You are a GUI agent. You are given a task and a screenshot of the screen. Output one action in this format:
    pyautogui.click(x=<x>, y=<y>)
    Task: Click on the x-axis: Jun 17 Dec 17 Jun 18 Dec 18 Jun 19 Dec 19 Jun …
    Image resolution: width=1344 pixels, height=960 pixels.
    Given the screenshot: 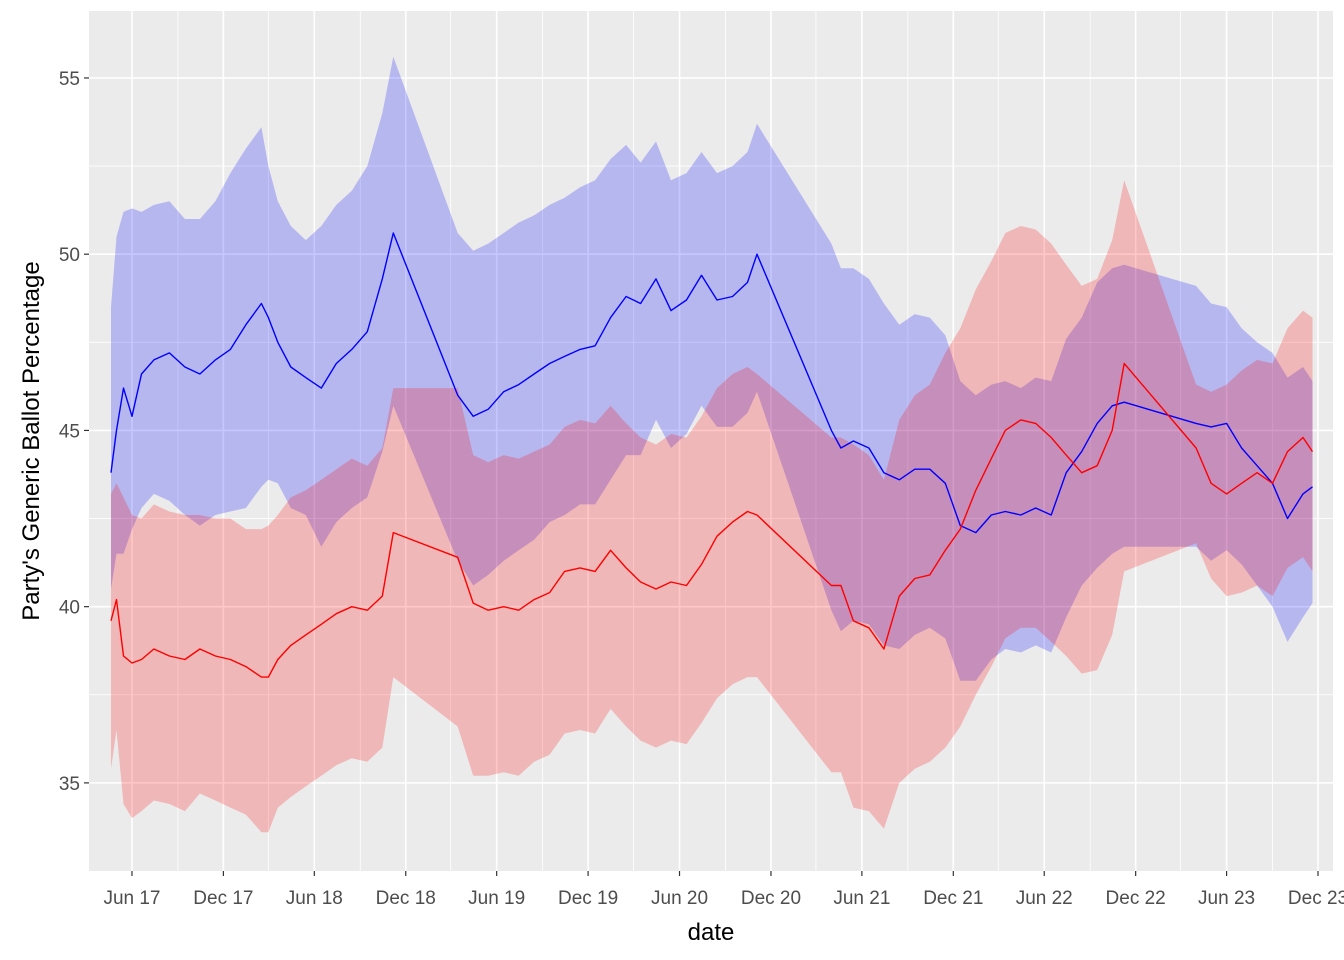 What is the action you would take?
    pyautogui.click(x=723, y=890)
    